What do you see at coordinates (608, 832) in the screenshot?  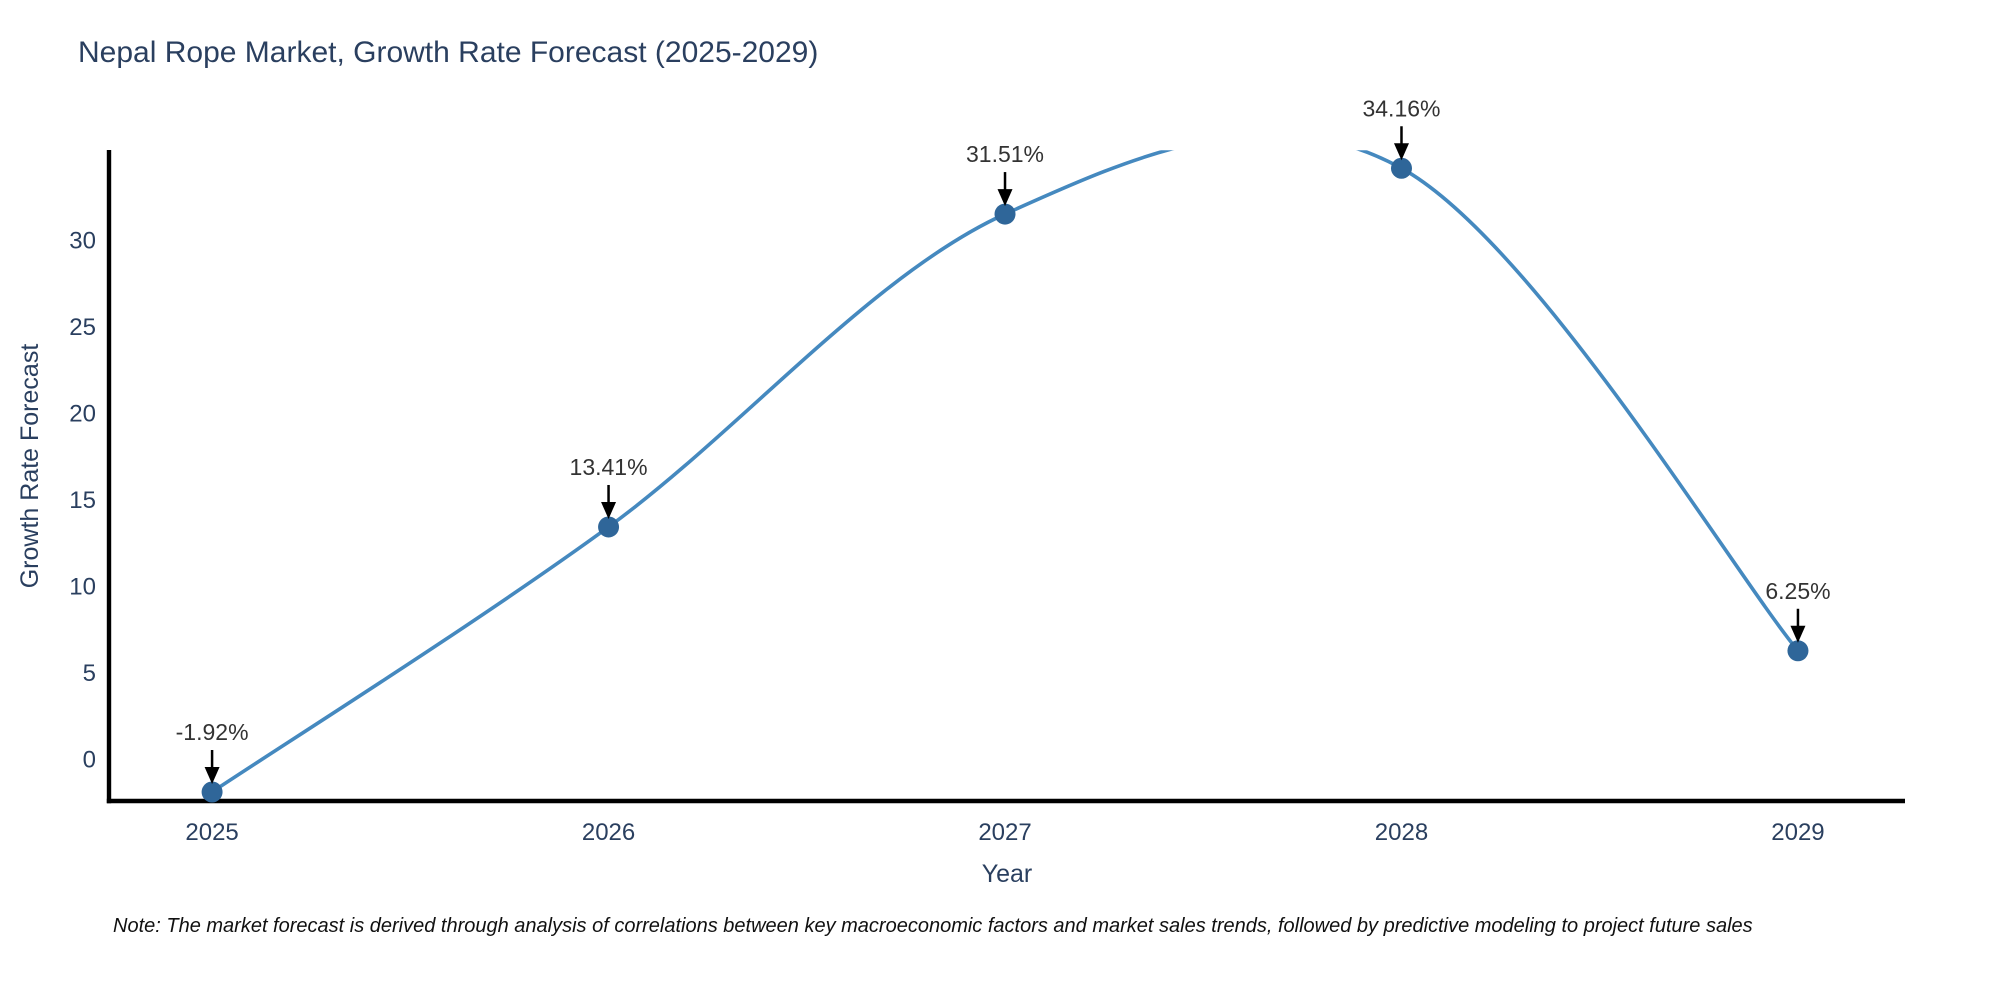 I see `x-tick-label: 2026` at bounding box center [608, 832].